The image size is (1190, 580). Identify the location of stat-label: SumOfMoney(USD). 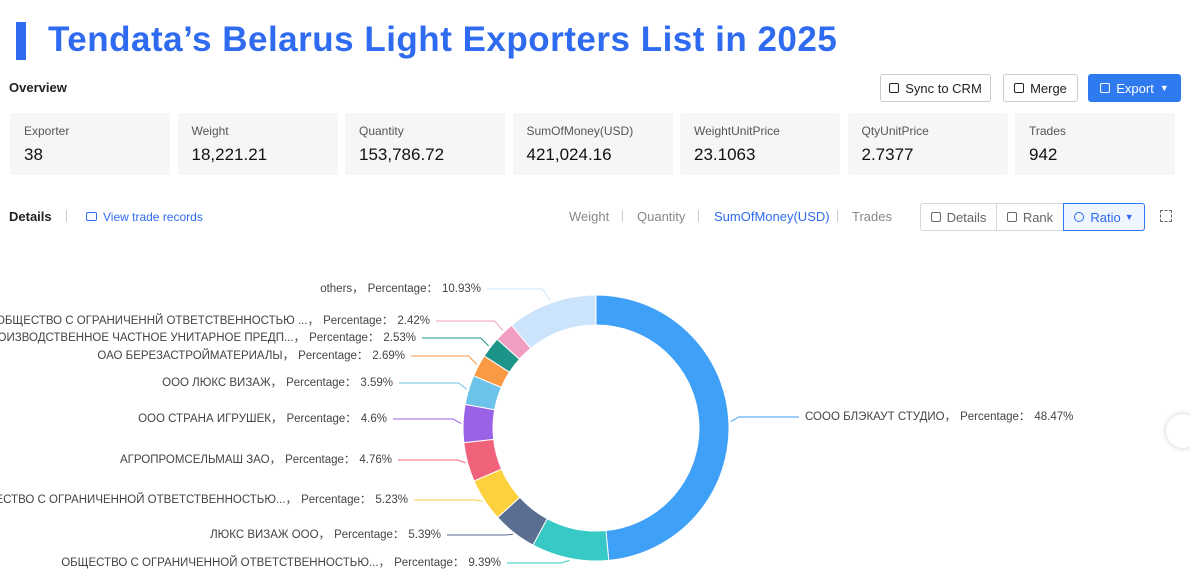
(580, 131).